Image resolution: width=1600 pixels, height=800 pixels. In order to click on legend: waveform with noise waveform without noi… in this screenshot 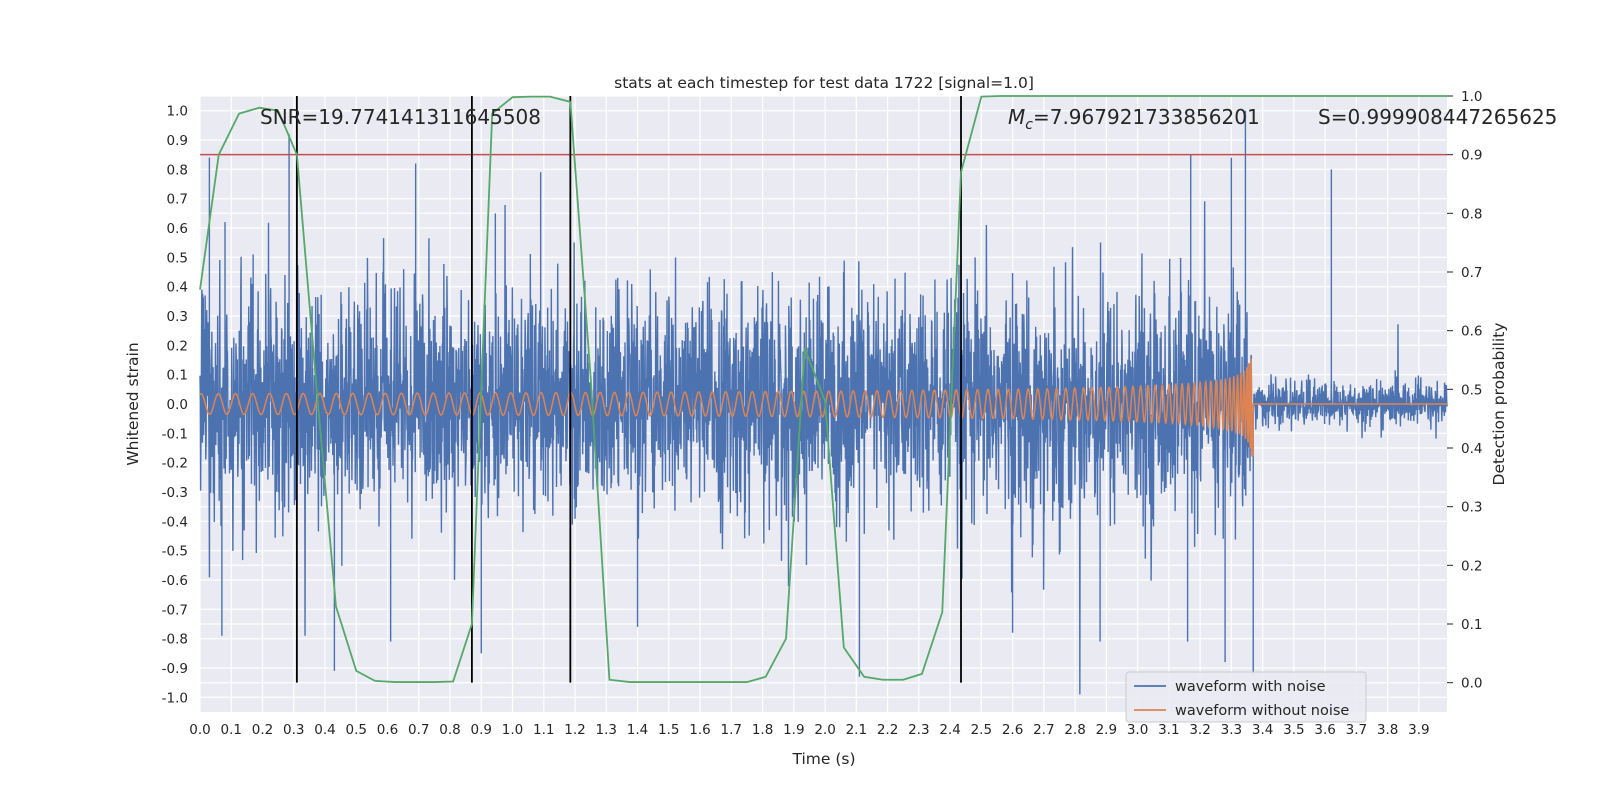, I will do `click(1246, 697)`.